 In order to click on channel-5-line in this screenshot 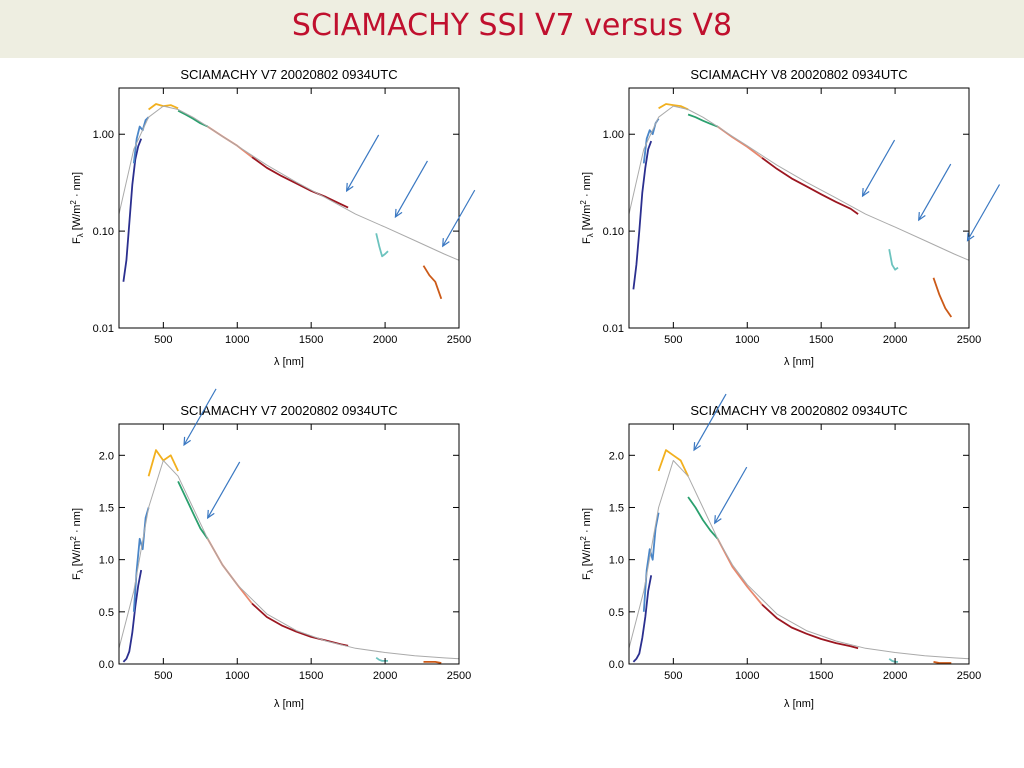, I will do `click(739, 572)`.